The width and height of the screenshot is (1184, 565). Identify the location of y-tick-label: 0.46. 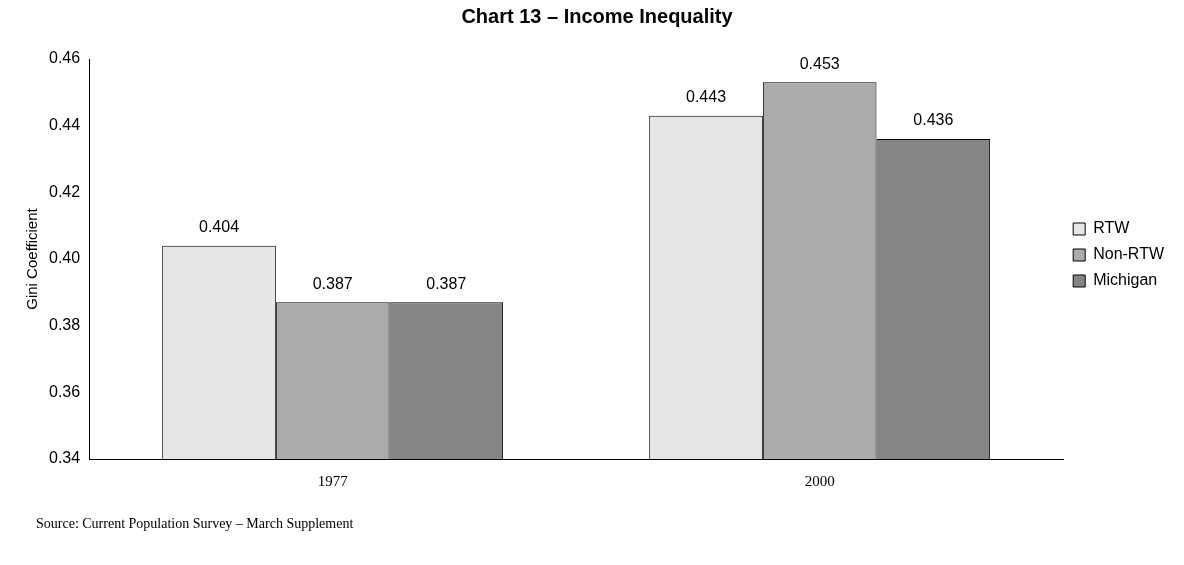
(65, 58).